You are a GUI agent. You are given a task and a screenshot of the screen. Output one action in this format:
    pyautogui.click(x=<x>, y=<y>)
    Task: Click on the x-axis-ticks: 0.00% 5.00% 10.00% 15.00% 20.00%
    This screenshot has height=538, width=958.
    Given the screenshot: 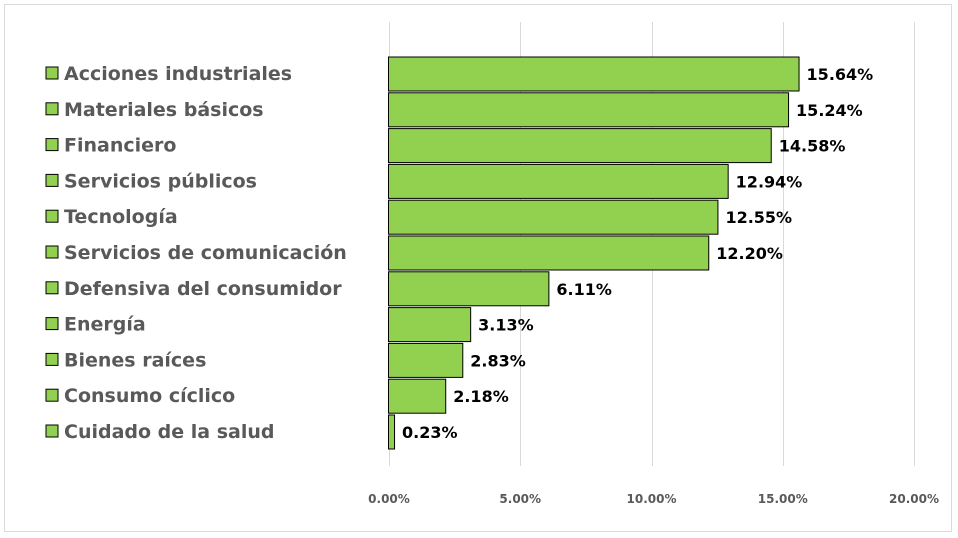 What is the action you would take?
    pyautogui.click(x=653, y=499)
    